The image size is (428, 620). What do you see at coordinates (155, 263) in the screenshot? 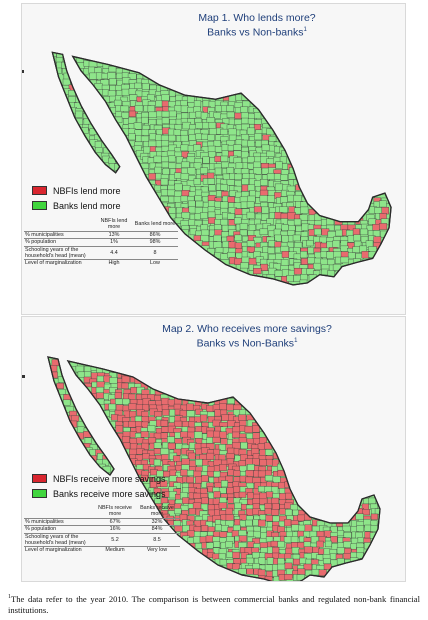
I see `table-cell: Low` at bounding box center [155, 263].